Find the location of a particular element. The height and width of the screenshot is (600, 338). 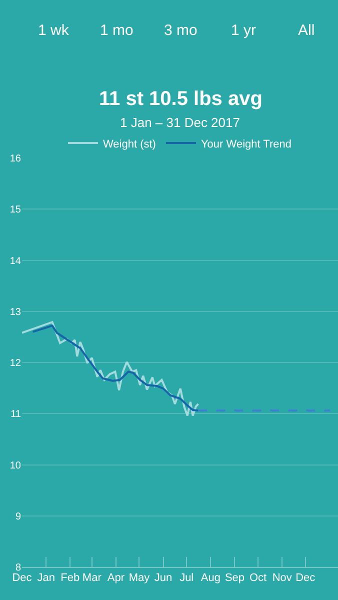

x-tick-label: Jan is located at coordinates (46, 578).